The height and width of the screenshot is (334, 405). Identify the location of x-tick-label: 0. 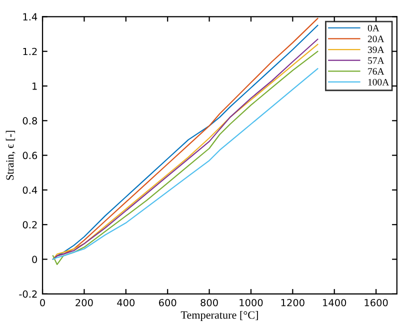
(42, 302).